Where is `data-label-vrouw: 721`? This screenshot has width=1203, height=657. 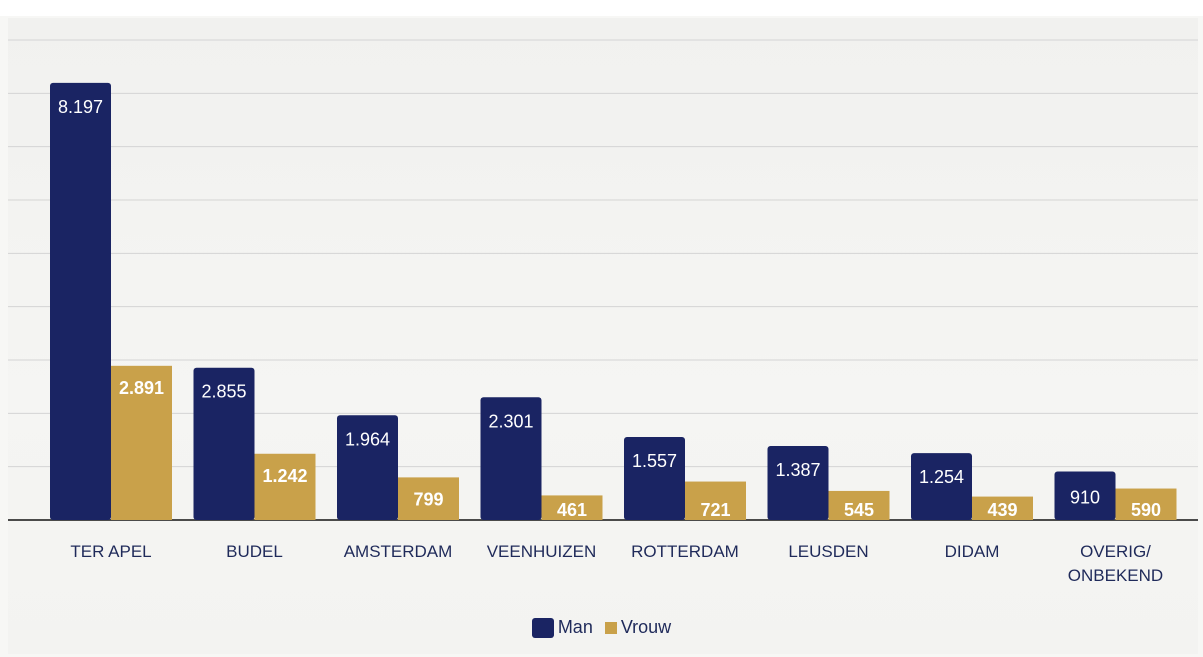
data-label-vrouw: 721 is located at coordinates (715, 510).